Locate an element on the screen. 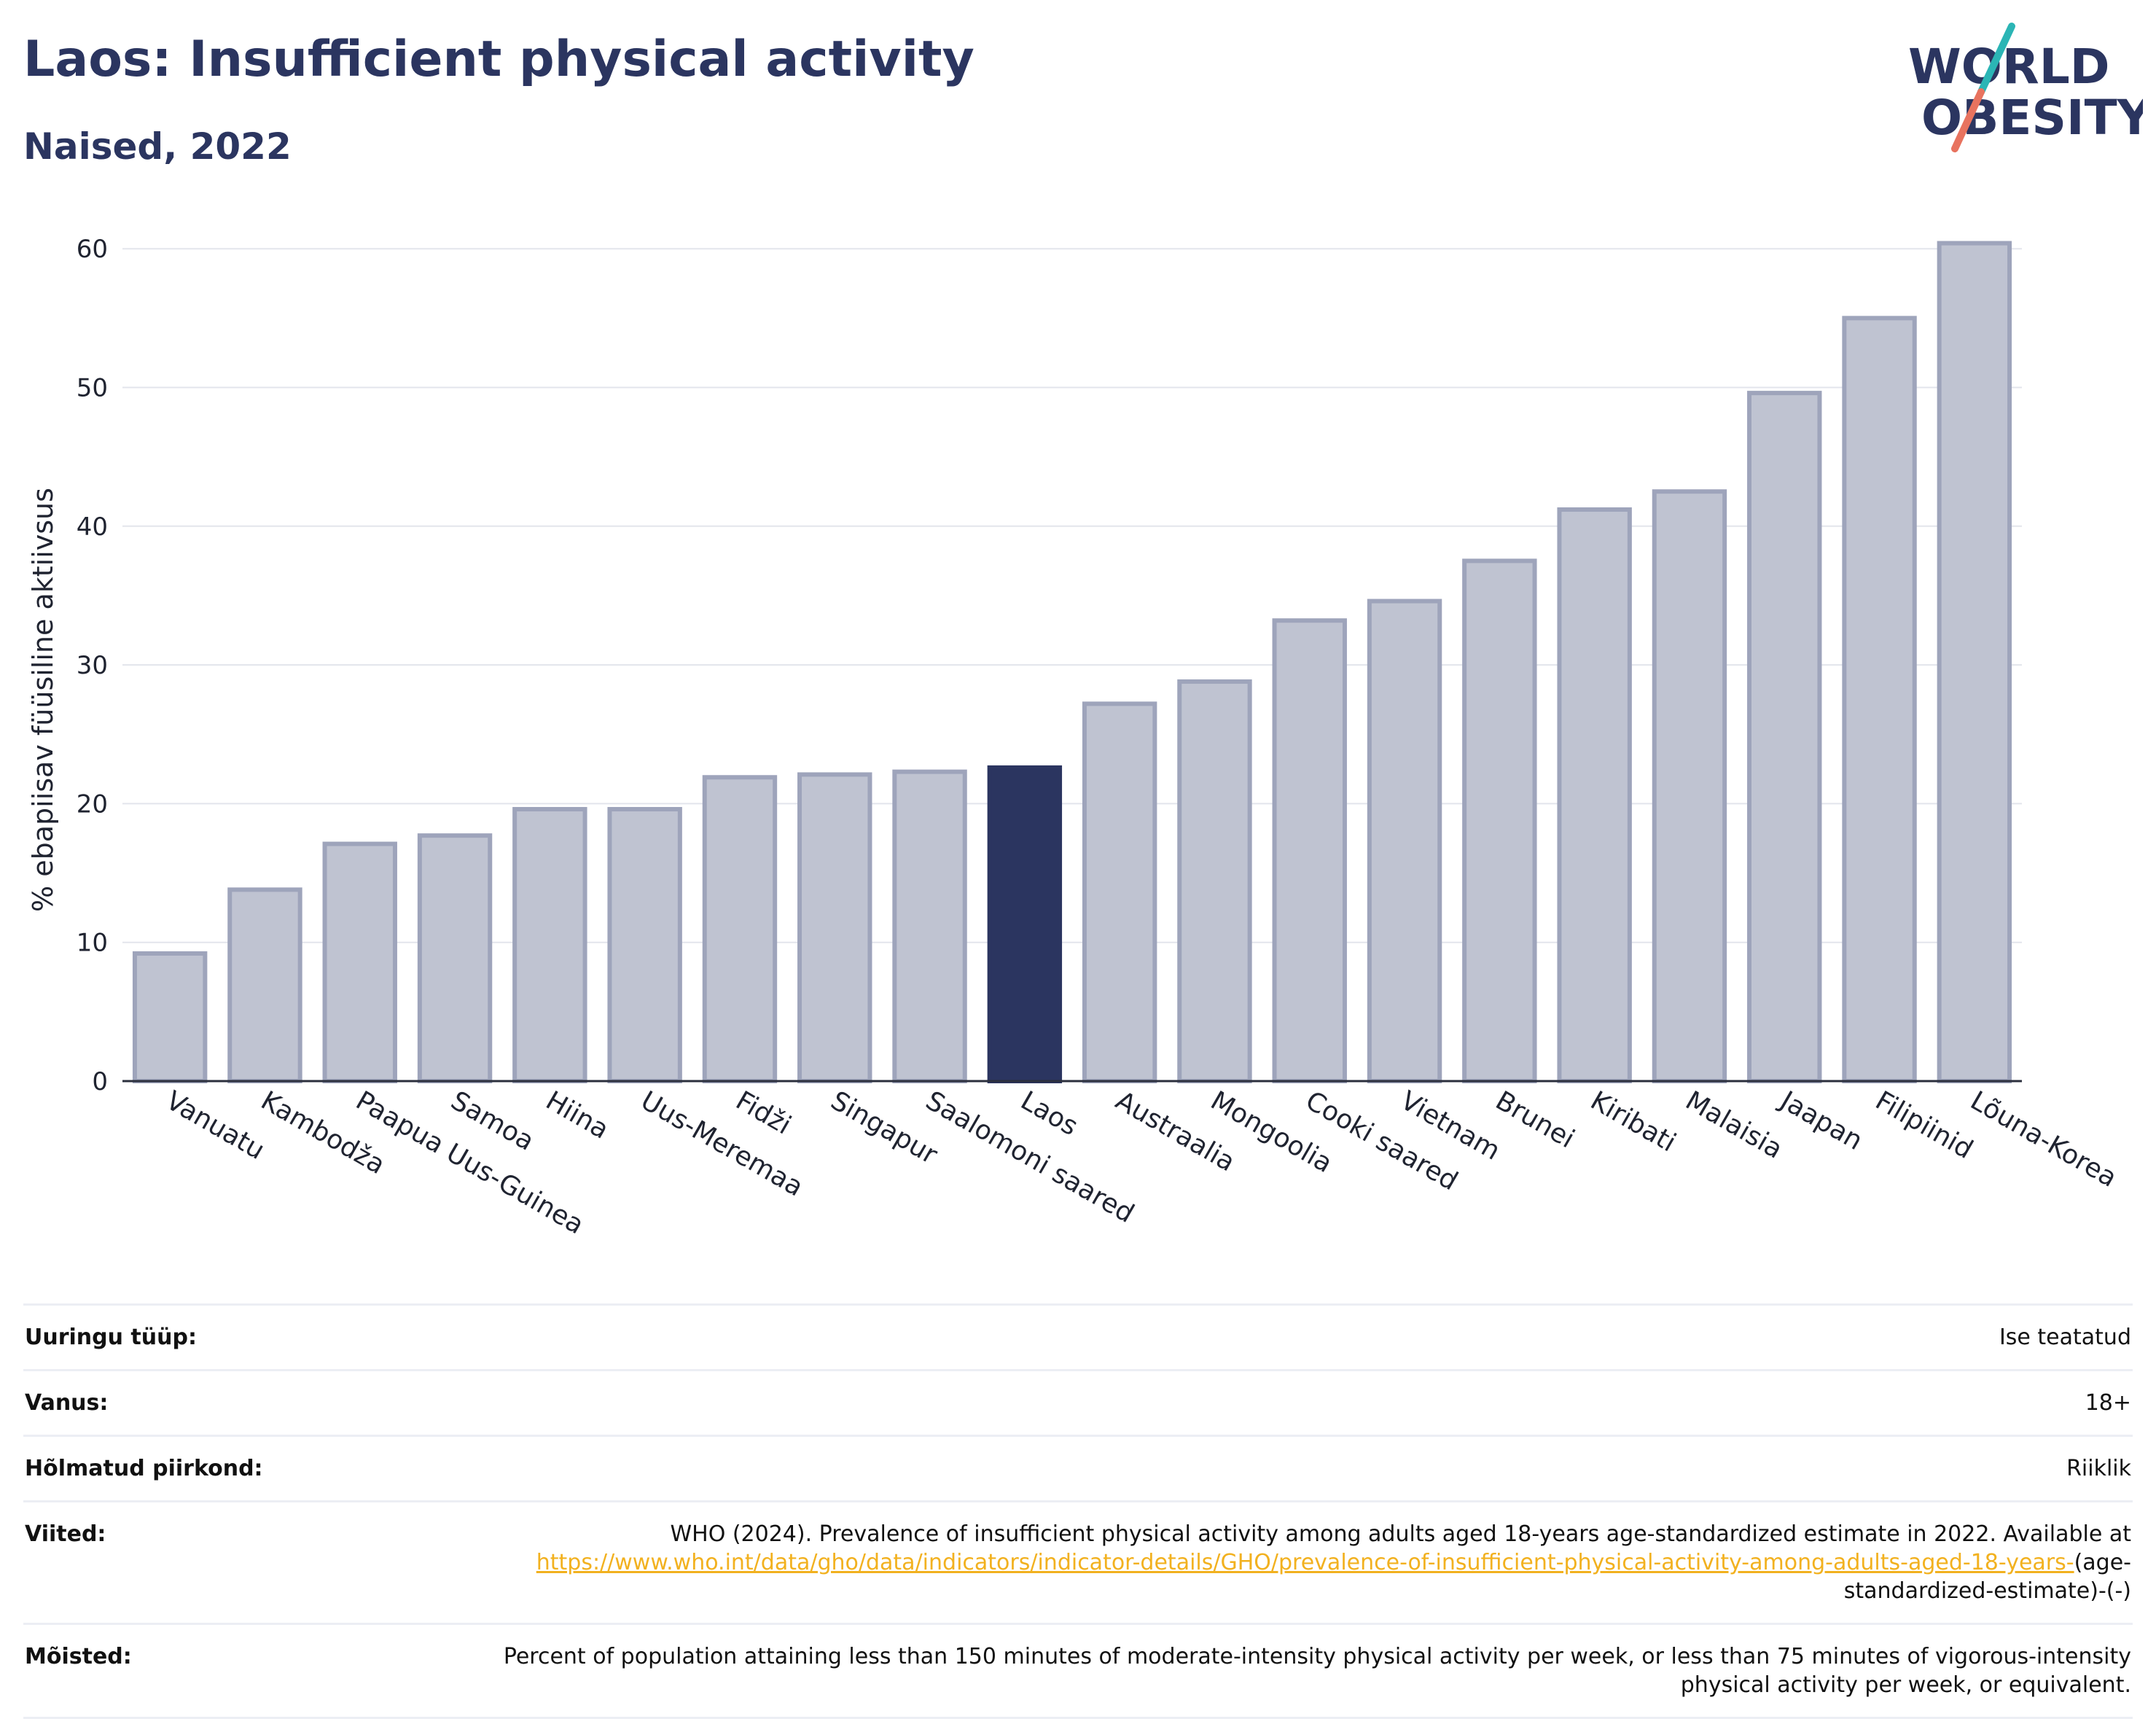 The image size is (2156, 1735). meta-row-age: Vanus: 18+ is located at coordinates (1078, 1403).